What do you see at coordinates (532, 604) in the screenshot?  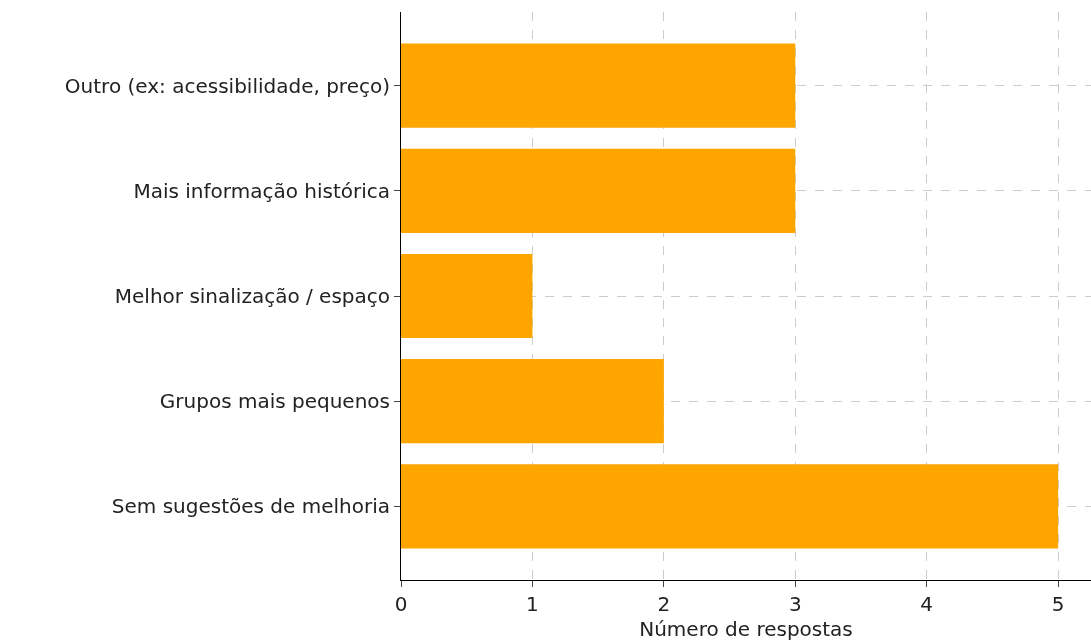 I see `x-tick-label: 1` at bounding box center [532, 604].